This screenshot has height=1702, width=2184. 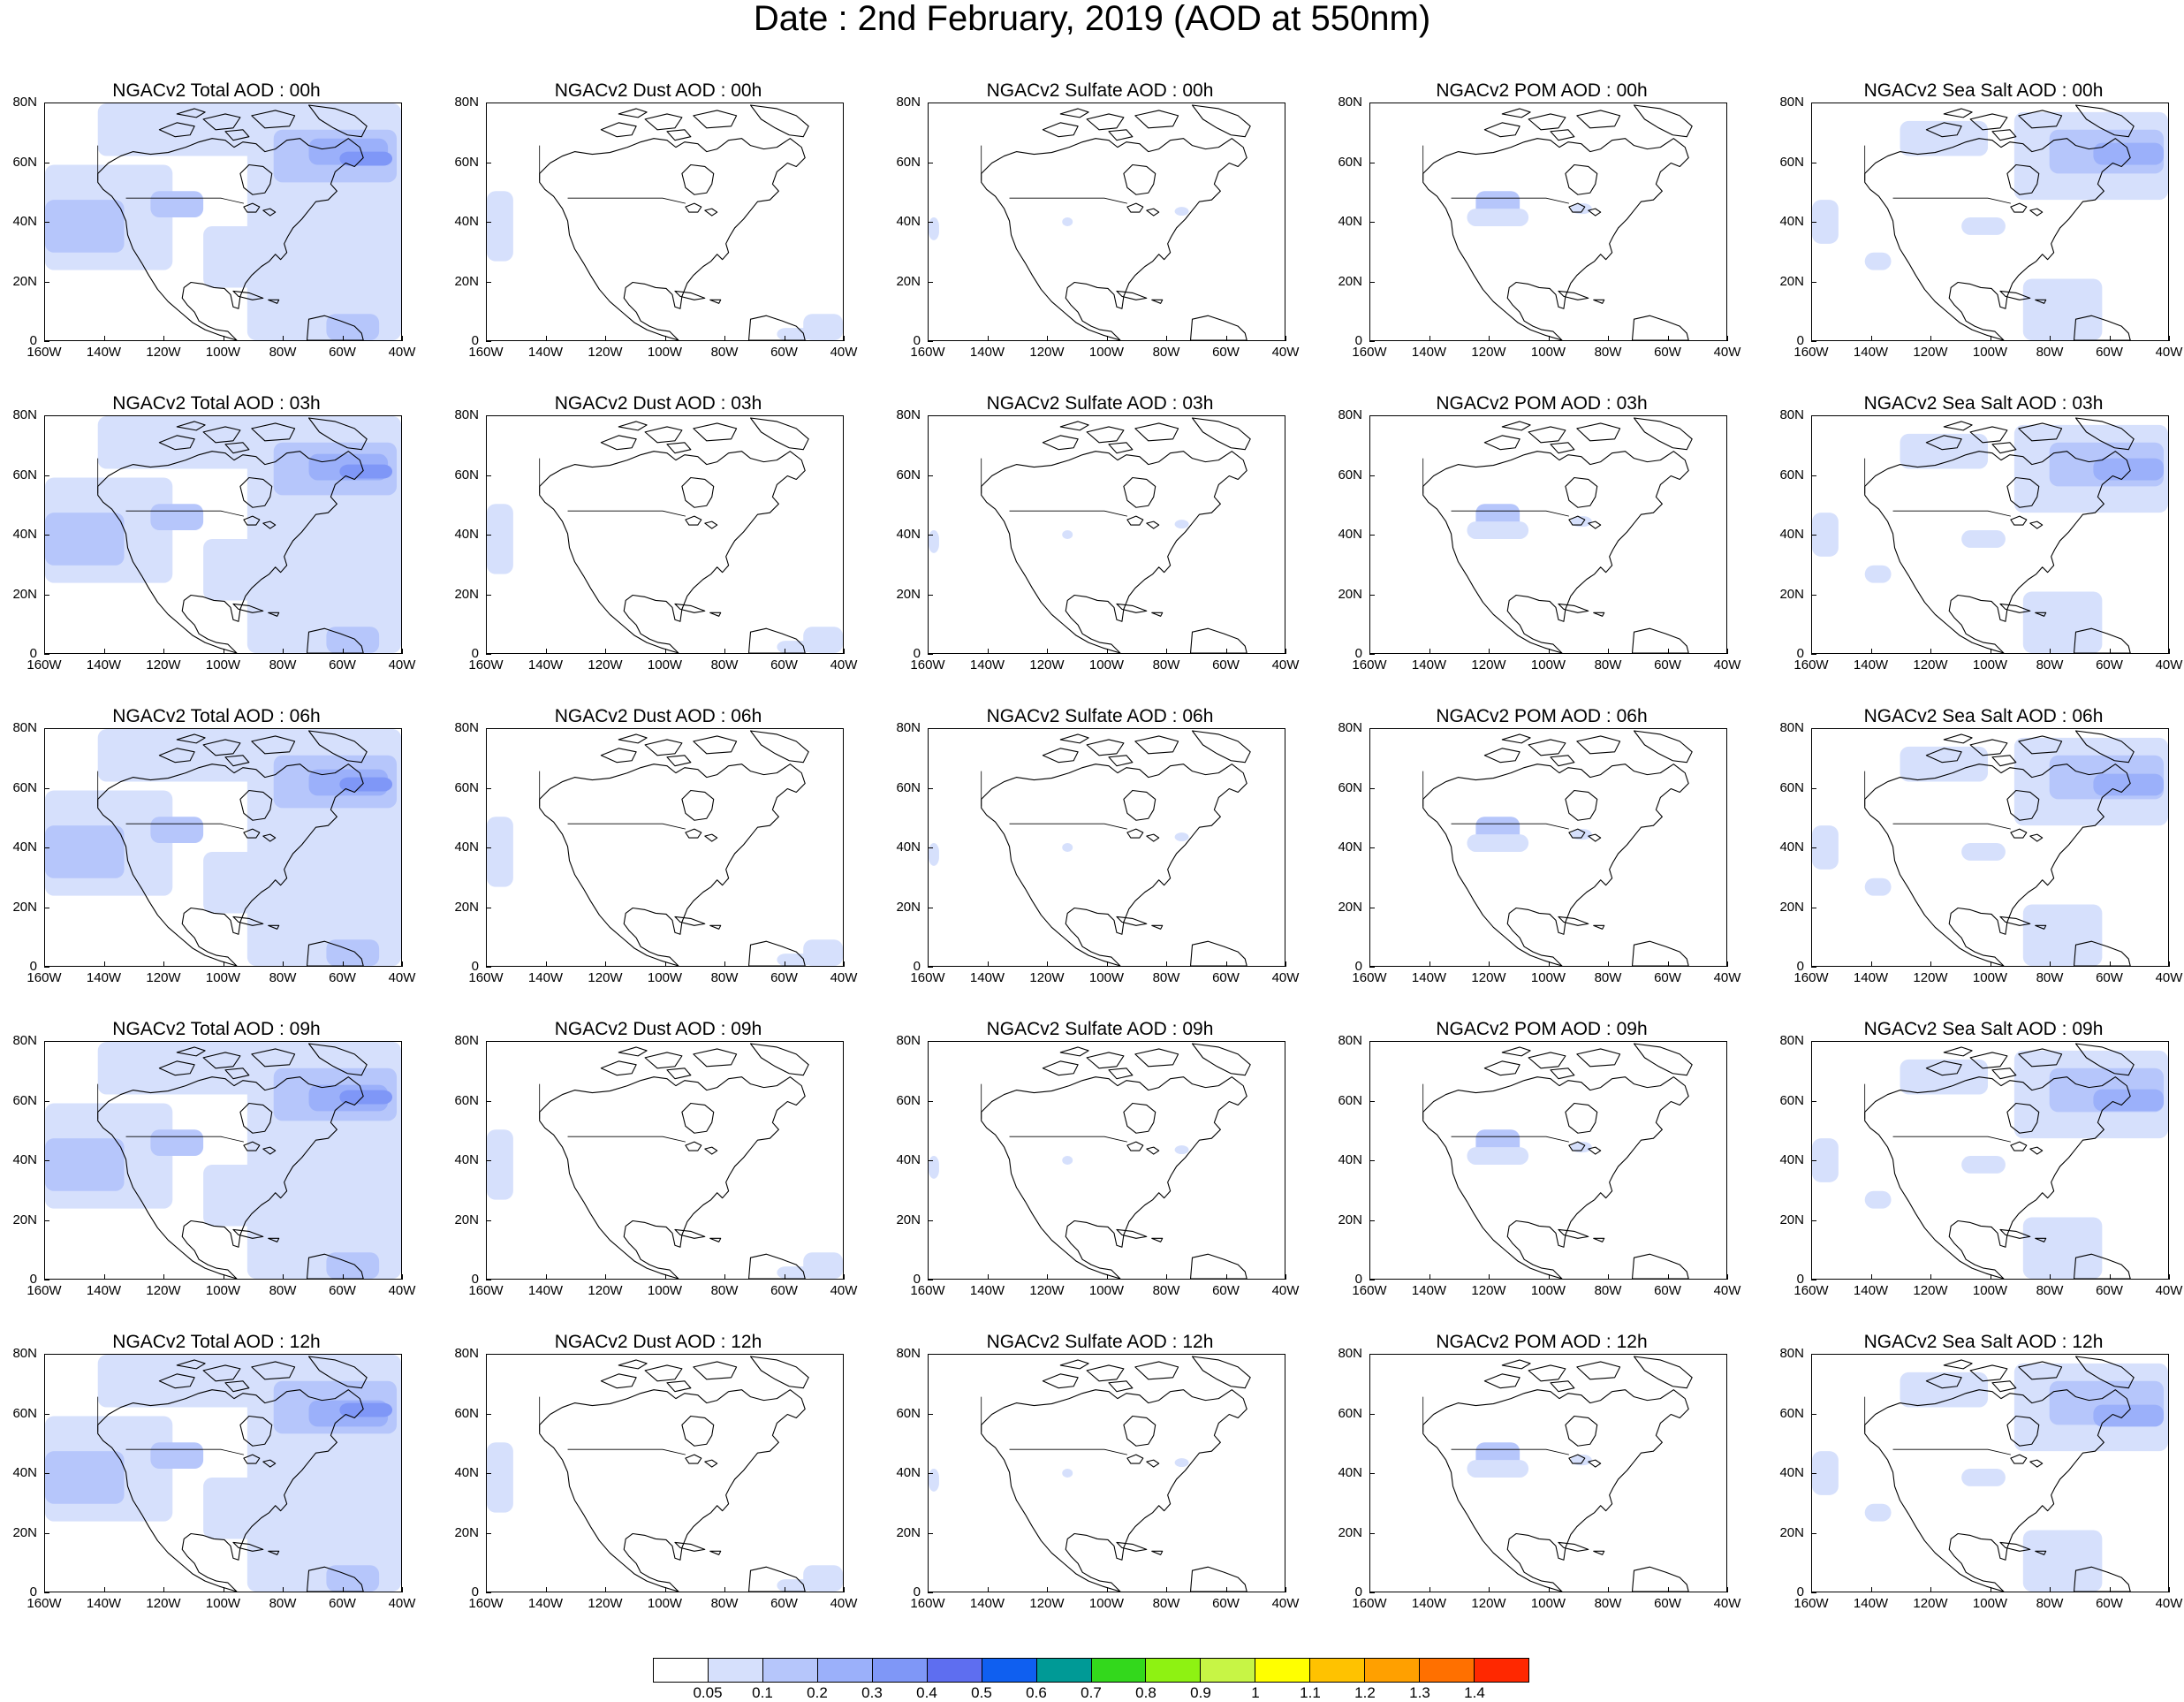 What do you see at coordinates (981, 1692) in the screenshot?
I see `colorbar-label: 0.5` at bounding box center [981, 1692].